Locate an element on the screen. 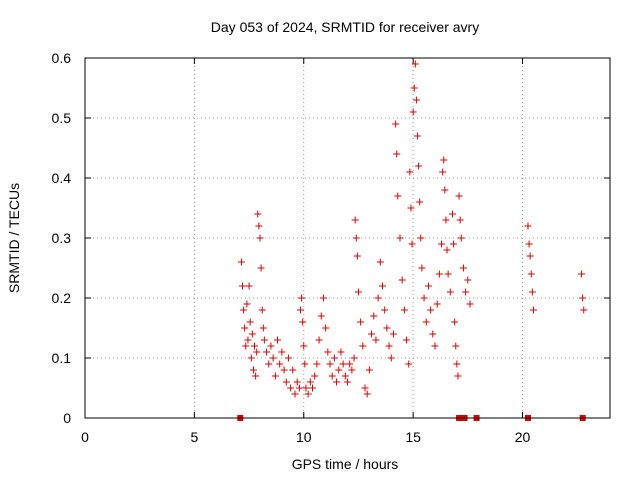 Image resolution: width=640 pixels, height=480 pixels. x-axis-title: GPS time / hours is located at coordinates (345, 464).